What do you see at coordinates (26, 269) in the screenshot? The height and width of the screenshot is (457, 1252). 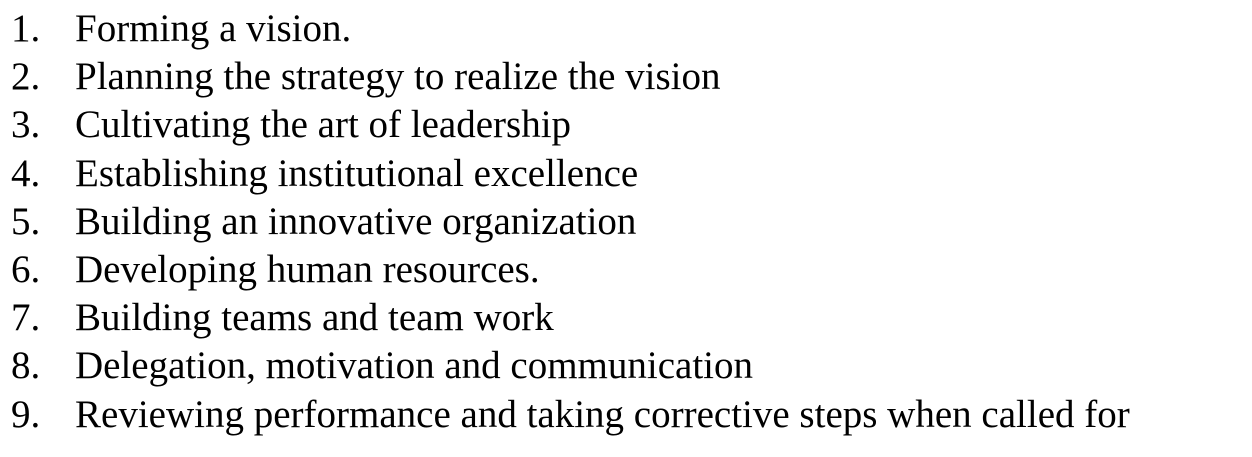 I see `list-item-number: 6.` at bounding box center [26, 269].